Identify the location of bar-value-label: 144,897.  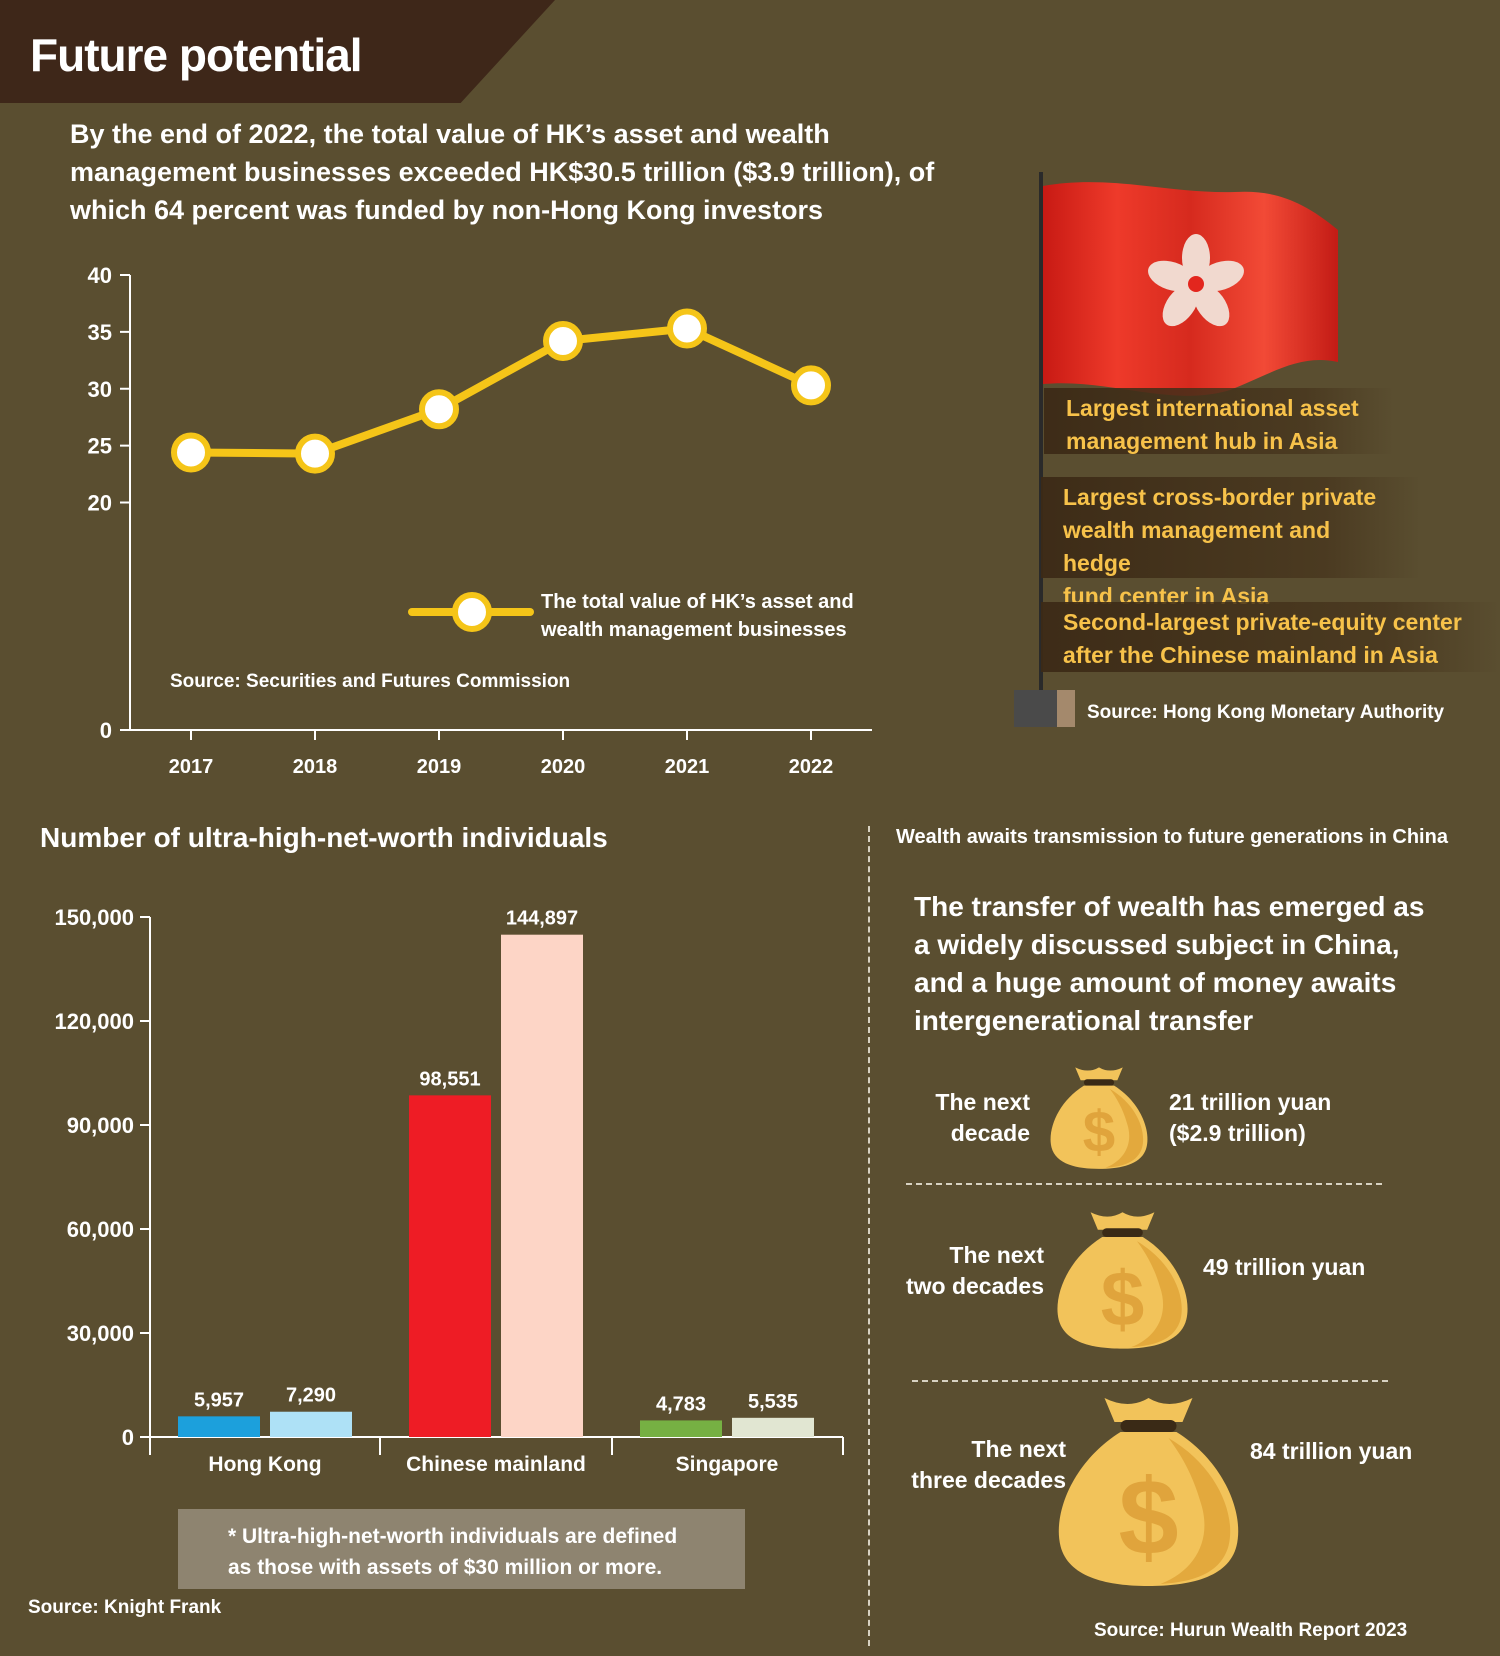
(542, 919).